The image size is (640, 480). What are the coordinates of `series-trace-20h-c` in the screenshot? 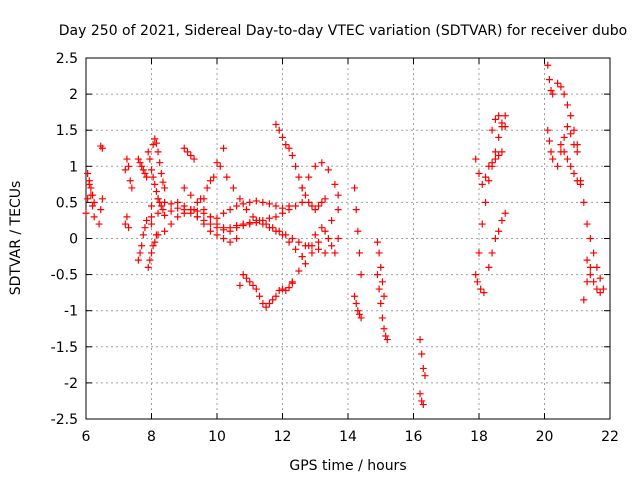 It's located at (567, 114).